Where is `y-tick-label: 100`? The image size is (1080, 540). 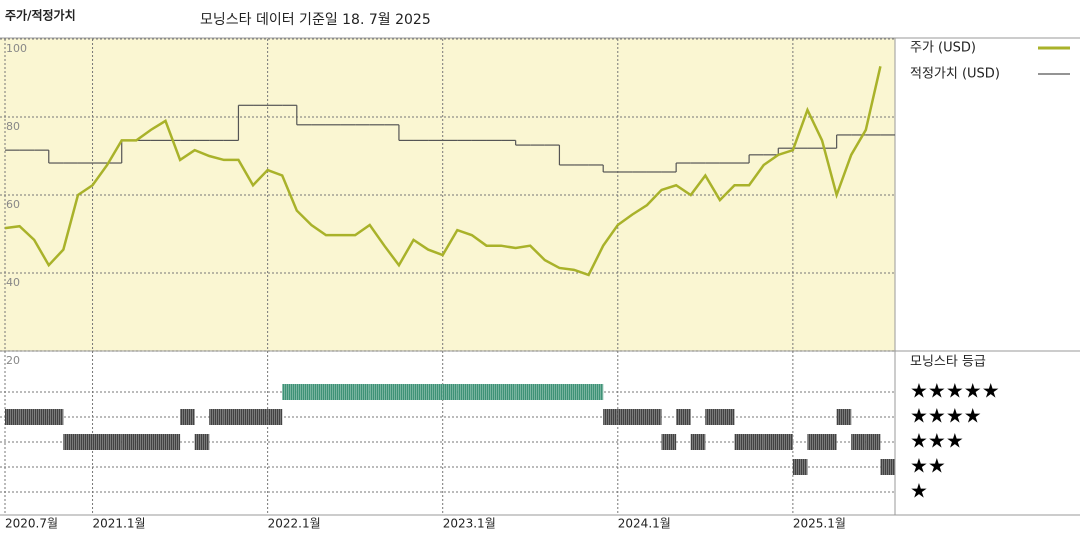 y-tick-label: 100 is located at coordinates (16, 48).